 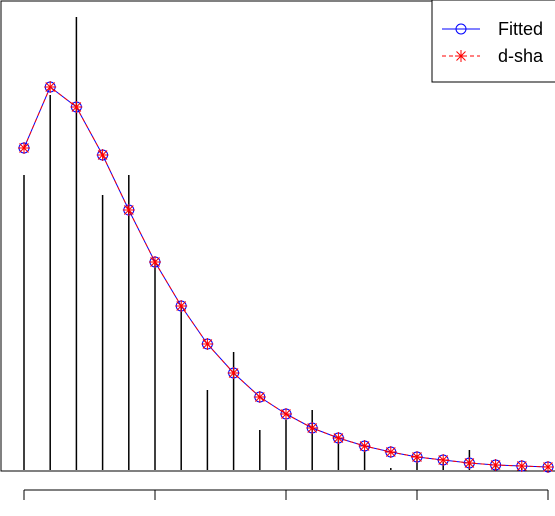 What do you see at coordinates (521, 56) in the screenshot?
I see `legend-label: d-sha` at bounding box center [521, 56].